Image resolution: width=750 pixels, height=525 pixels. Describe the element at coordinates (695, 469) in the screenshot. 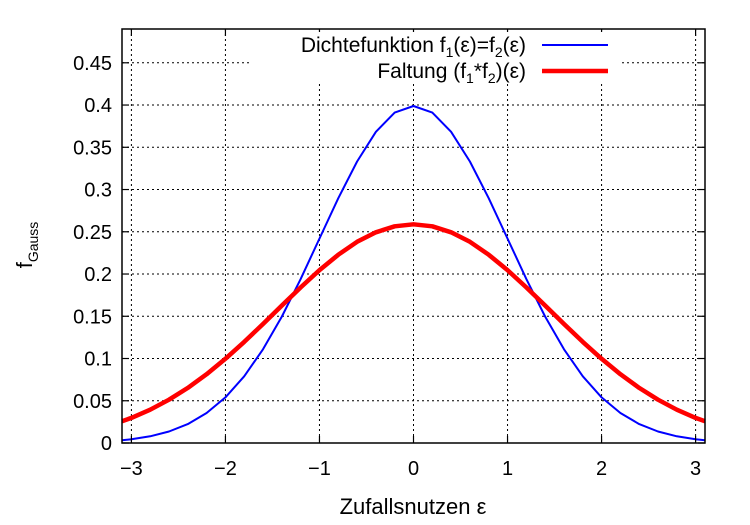

I see `x-tick-label: 3` at that location.